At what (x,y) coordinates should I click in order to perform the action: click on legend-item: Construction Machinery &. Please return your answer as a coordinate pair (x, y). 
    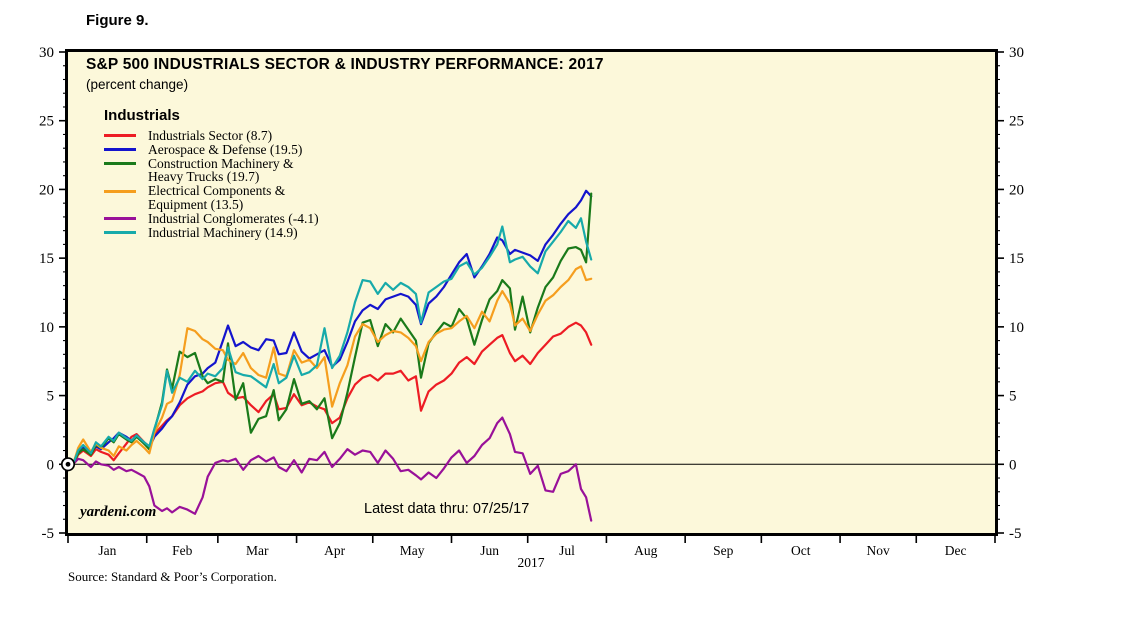
    Looking at the image, I should click on (211, 163).